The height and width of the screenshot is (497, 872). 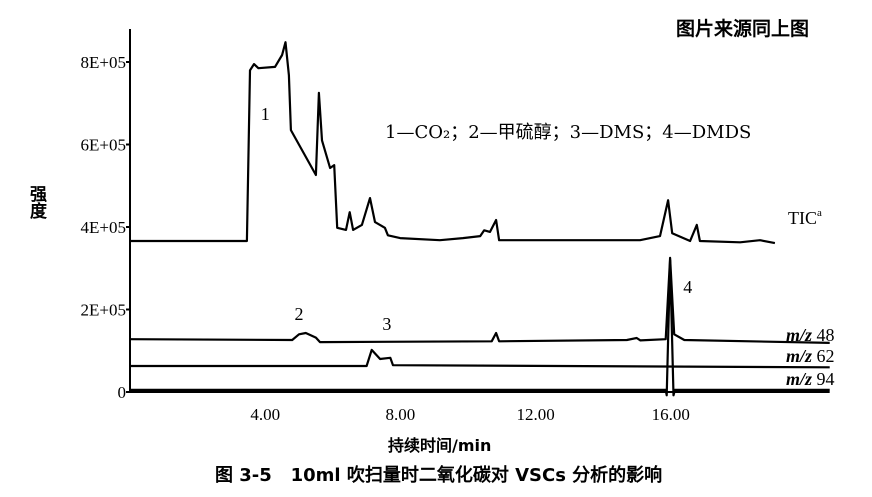 What do you see at coordinates (103, 62) in the screenshot?
I see `y-tick-label: 8E+05` at bounding box center [103, 62].